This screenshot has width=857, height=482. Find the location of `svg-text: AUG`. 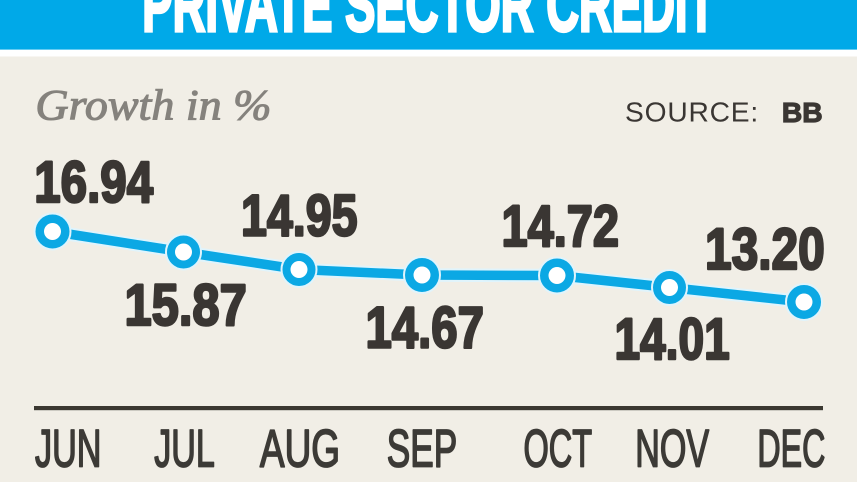

svg-text: AUG is located at coordinates (300, 448).